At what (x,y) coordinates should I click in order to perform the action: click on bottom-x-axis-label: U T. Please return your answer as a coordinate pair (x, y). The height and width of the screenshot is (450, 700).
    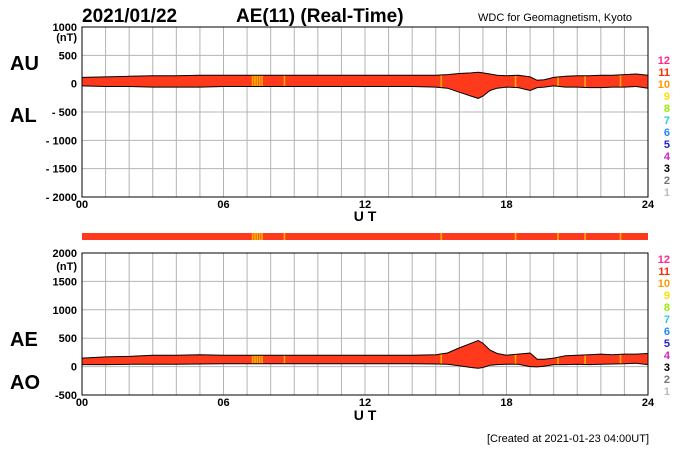
    Looking at the image, I should click on (365, 415).